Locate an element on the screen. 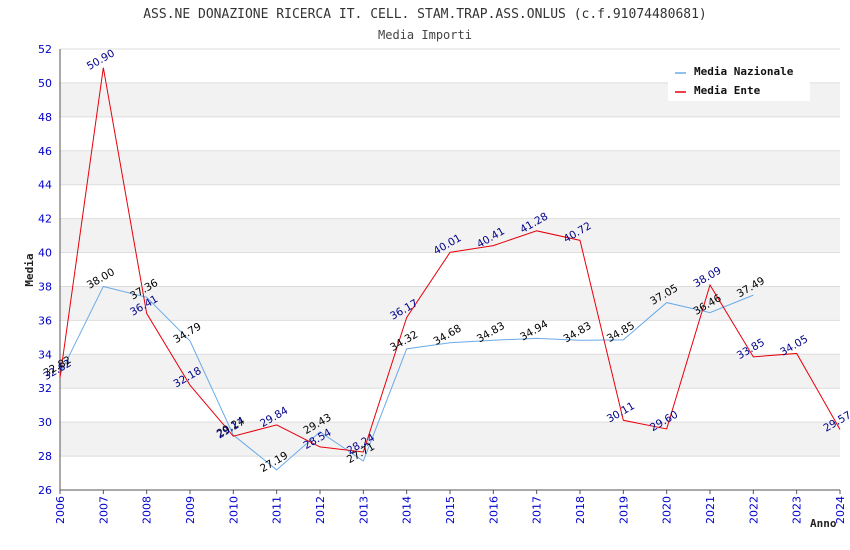  y-tick-label: 50 is located at coordinates (45, 83).